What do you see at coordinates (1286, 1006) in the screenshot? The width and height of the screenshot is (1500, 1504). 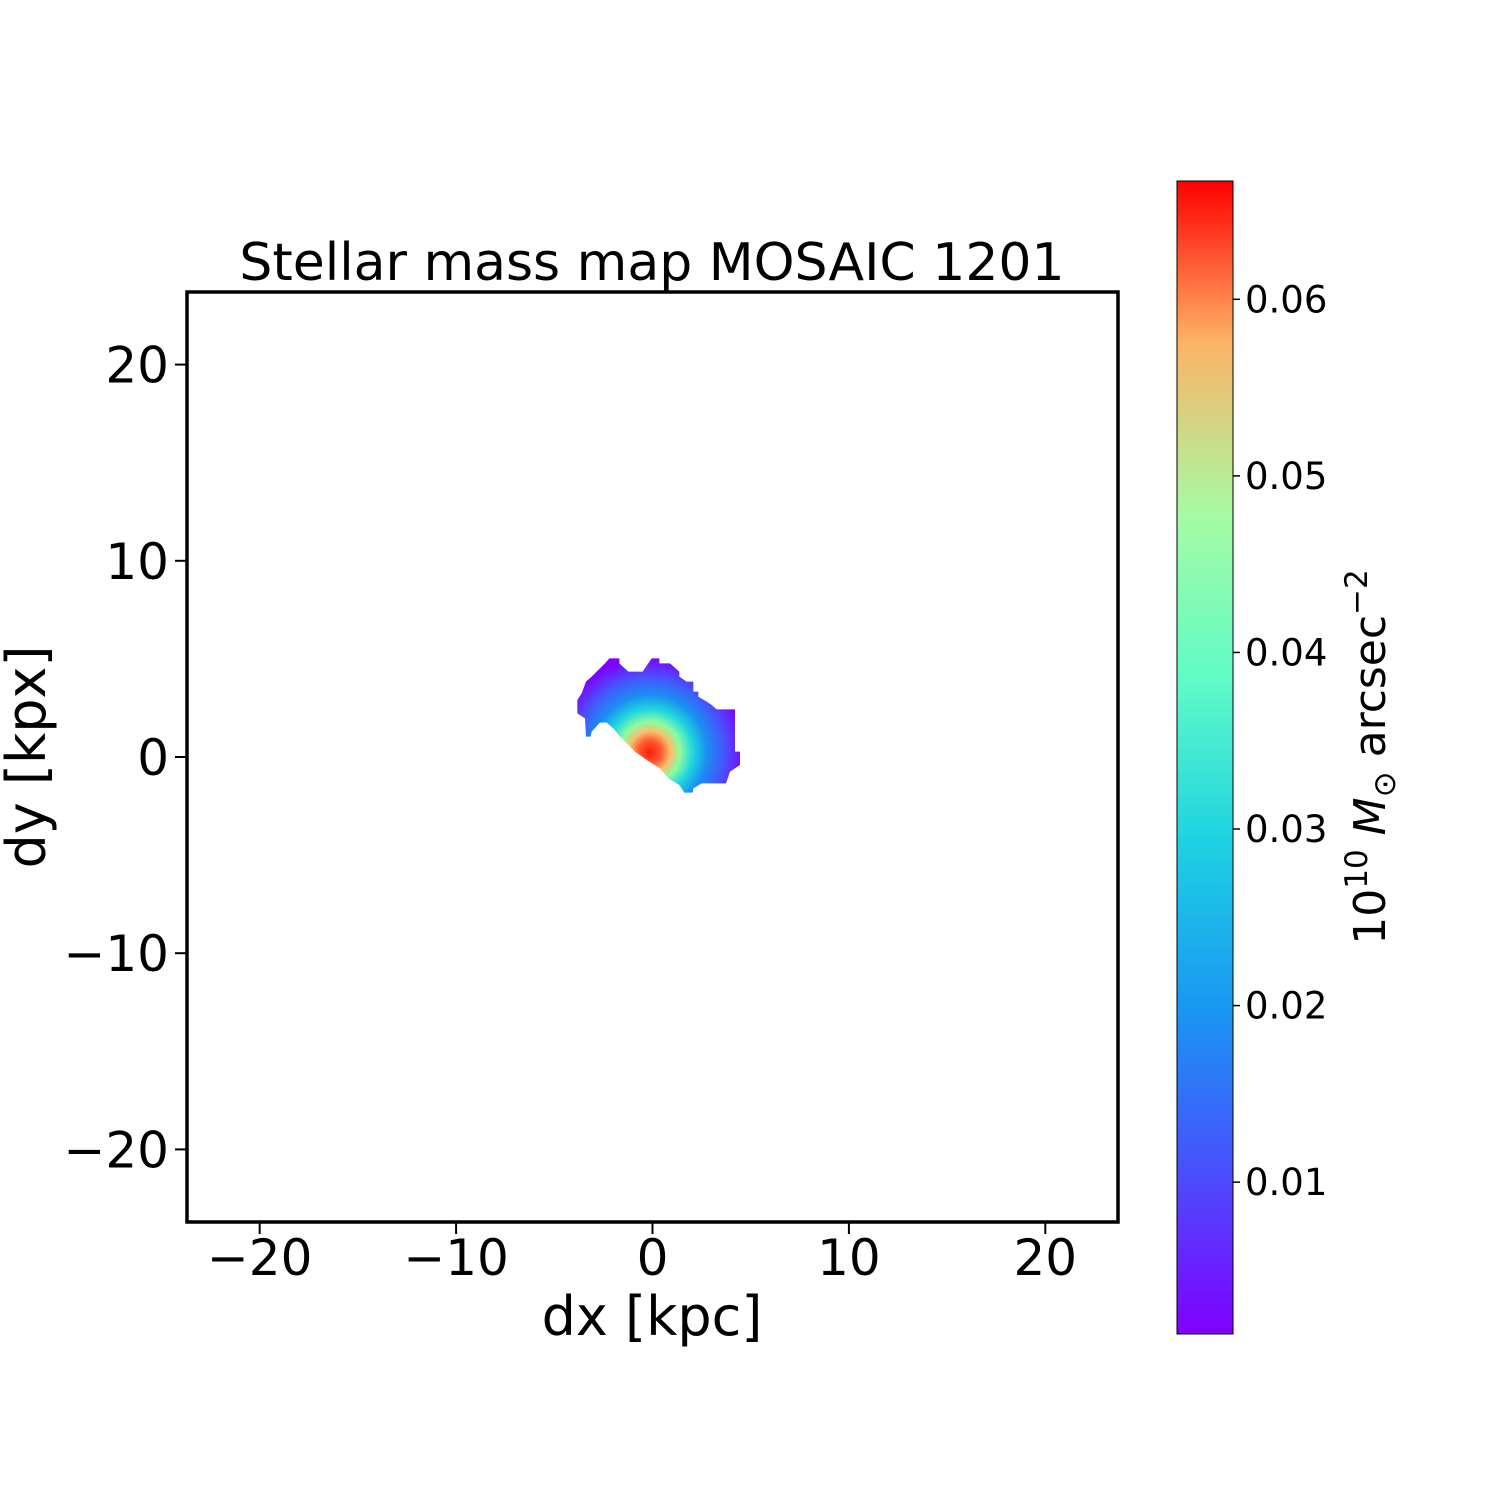 I see `colorbar-tick-label: 0.02` at bounding box center [1286, 1006].